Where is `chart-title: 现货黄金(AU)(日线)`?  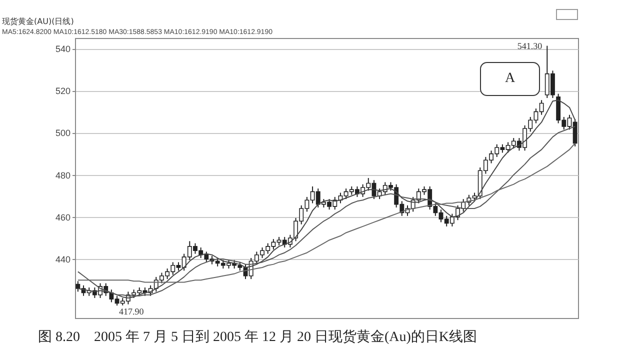 chart-title: 现货黄金(AU)(日线) is located at coordinates (38, 21).